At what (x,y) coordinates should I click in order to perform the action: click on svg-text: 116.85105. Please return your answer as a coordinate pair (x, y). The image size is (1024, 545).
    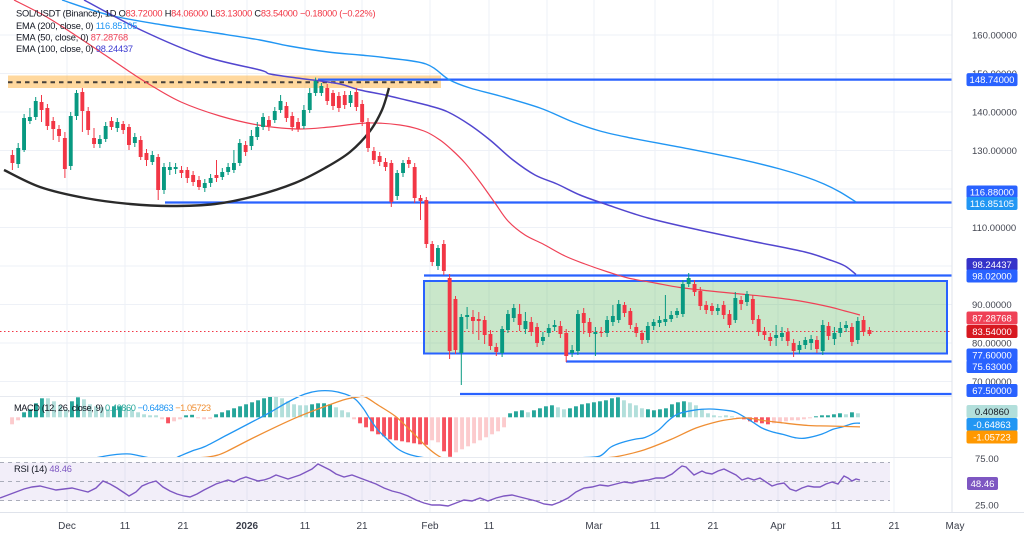
    Looking at the image, I should click on (992, 204).